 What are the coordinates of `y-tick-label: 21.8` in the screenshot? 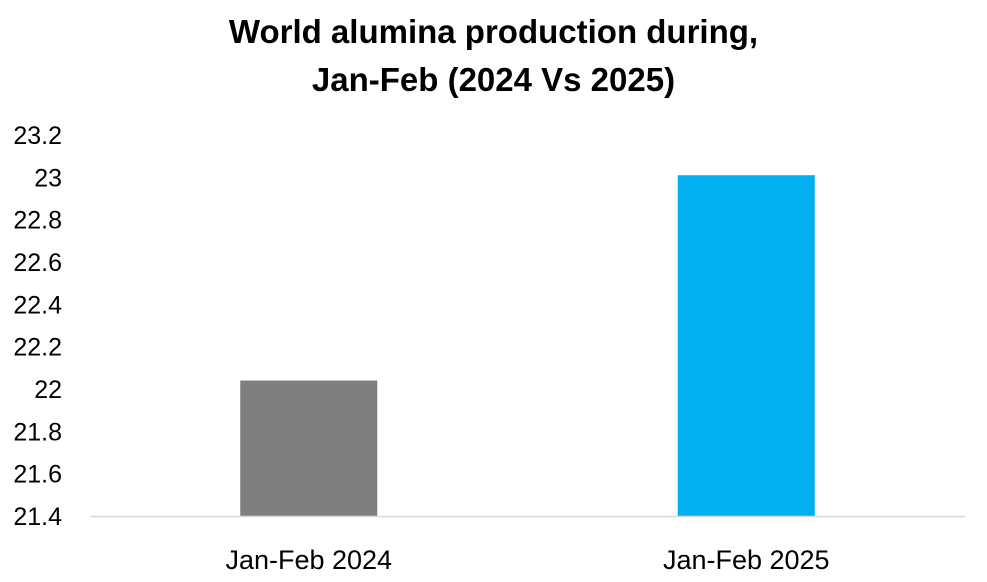 It's located at (37, 432).